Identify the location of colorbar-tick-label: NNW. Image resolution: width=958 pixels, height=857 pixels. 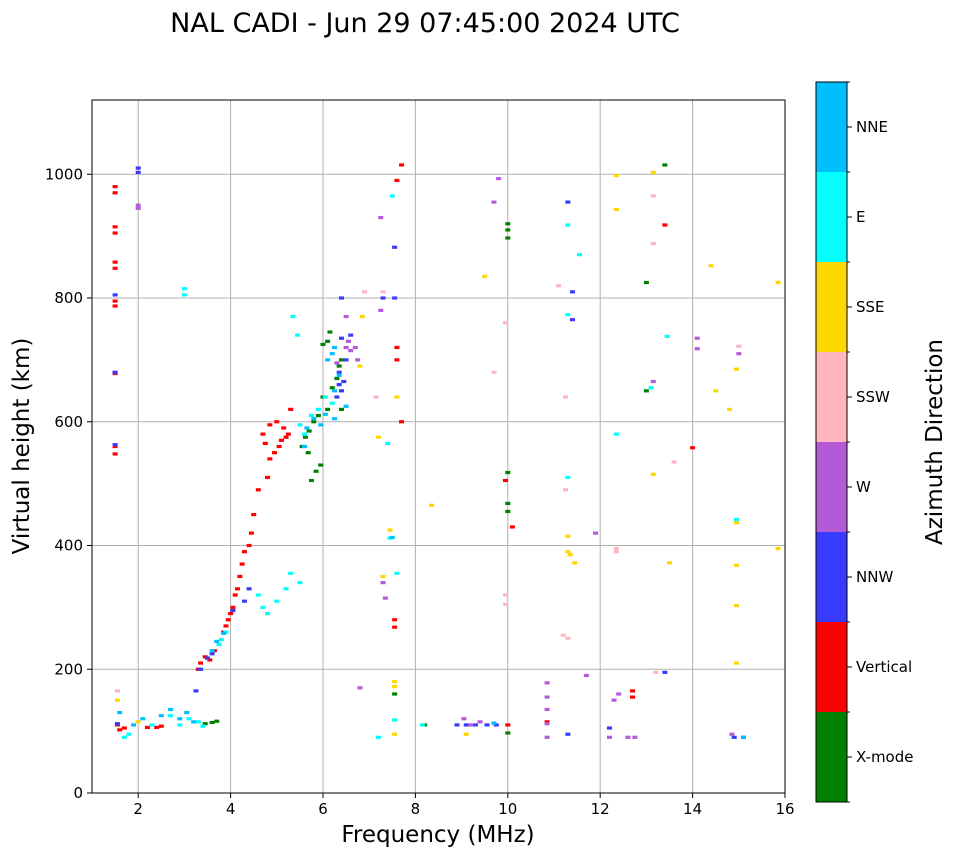
(874, 577).